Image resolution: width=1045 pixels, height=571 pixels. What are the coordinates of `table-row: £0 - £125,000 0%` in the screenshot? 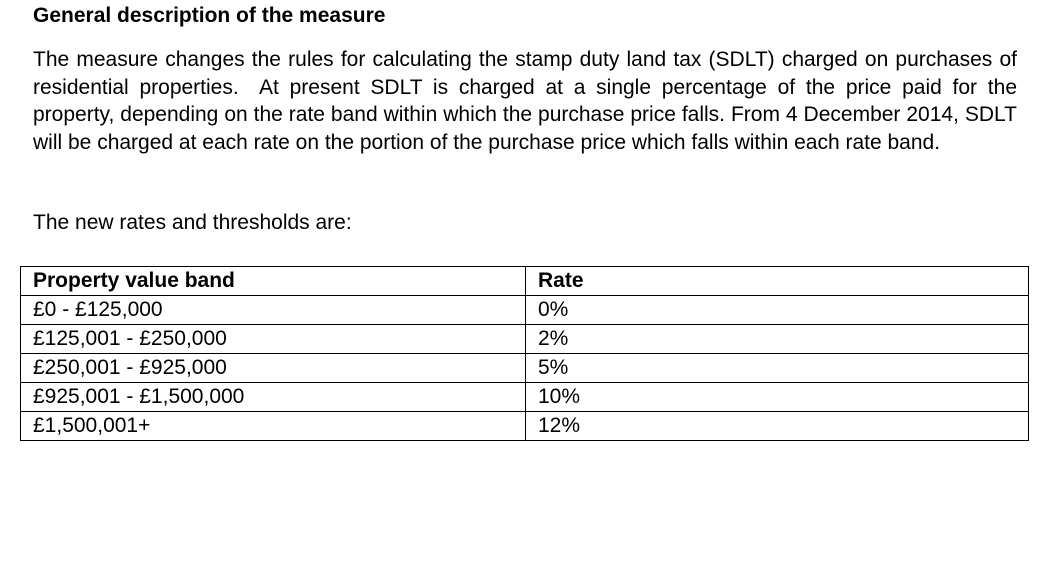 It's located at (524, 310).